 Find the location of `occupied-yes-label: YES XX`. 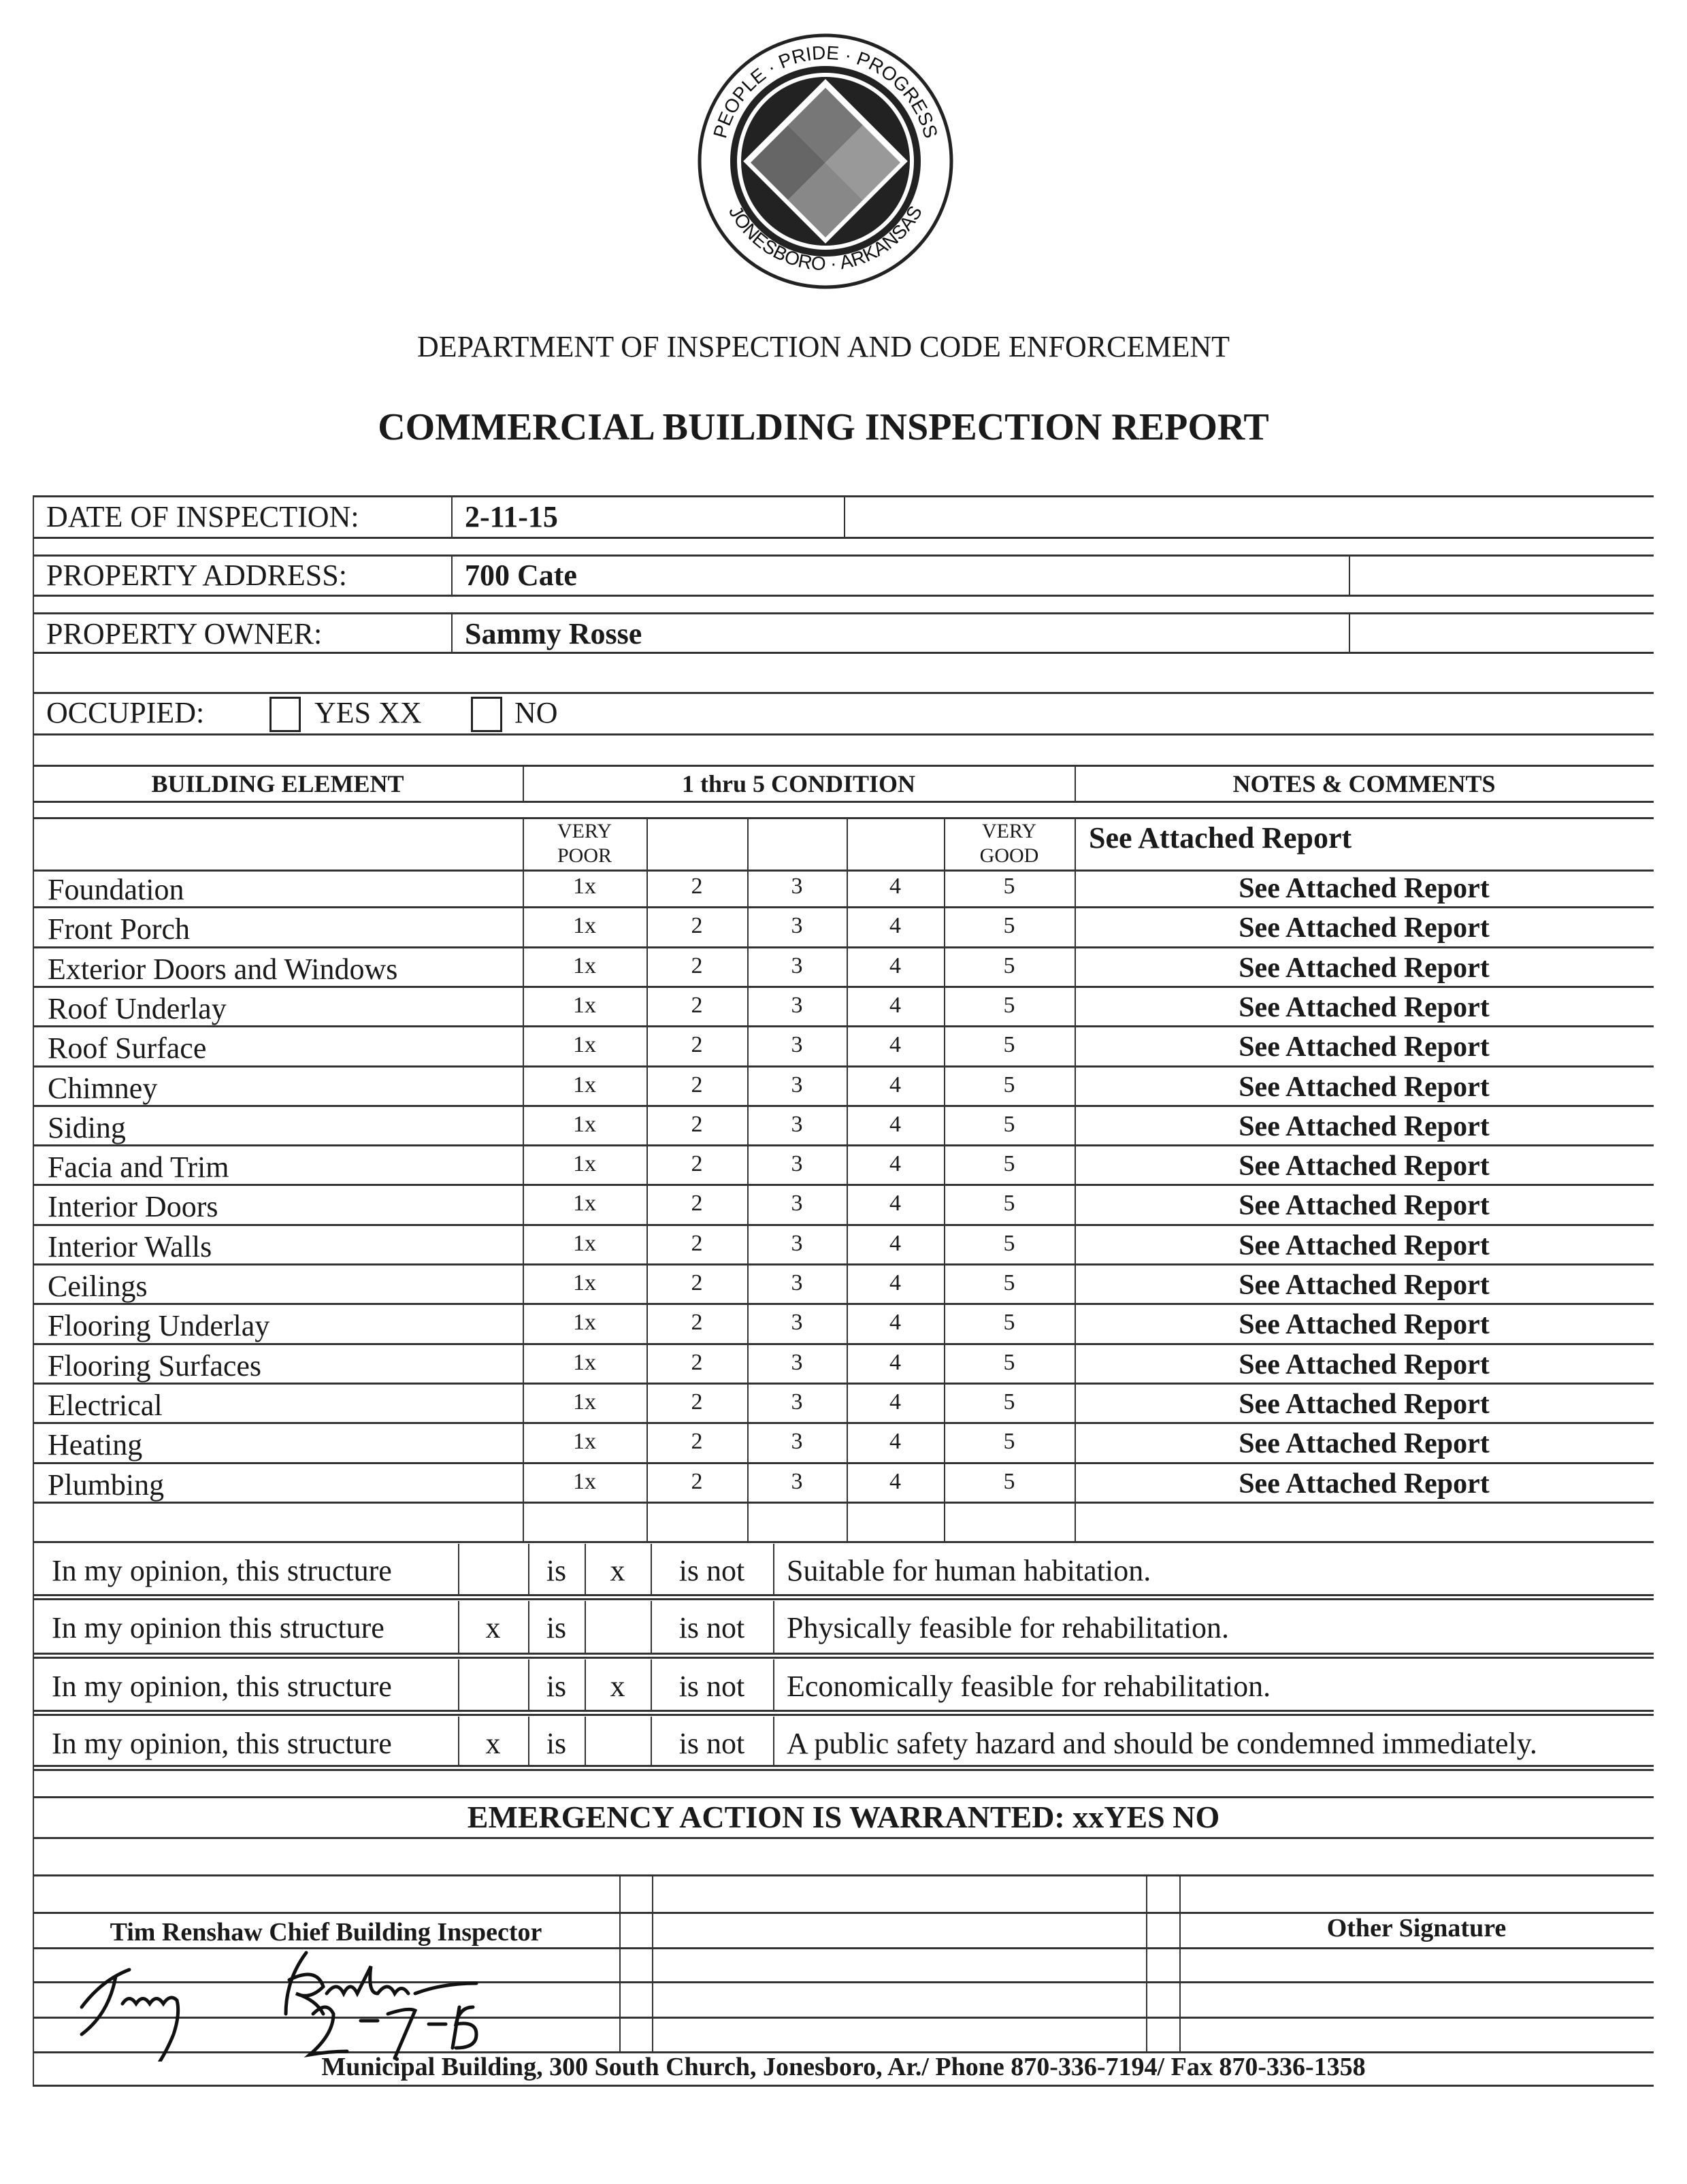

occupied-yes-label: YES XX is located at coordinates (368, 713).